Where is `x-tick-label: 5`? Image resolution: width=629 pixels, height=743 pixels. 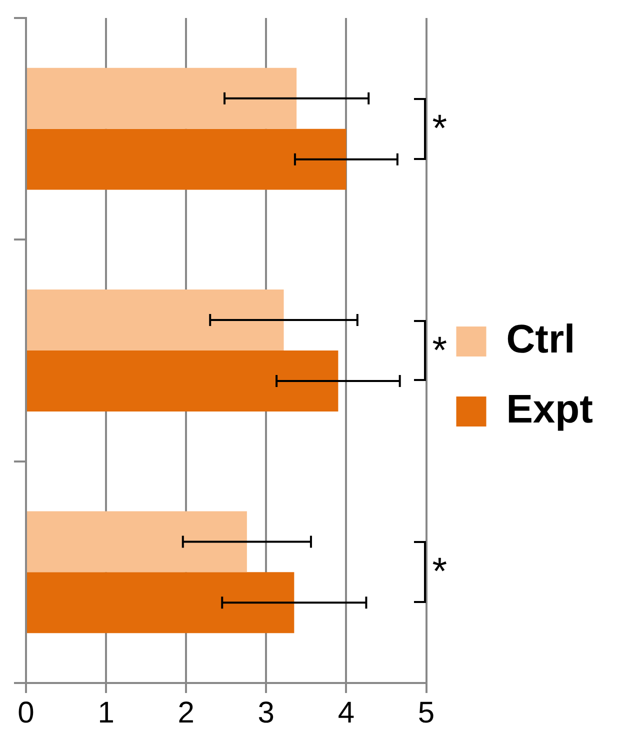
x-tick-label: 5 is located at coordinates (426, 713).